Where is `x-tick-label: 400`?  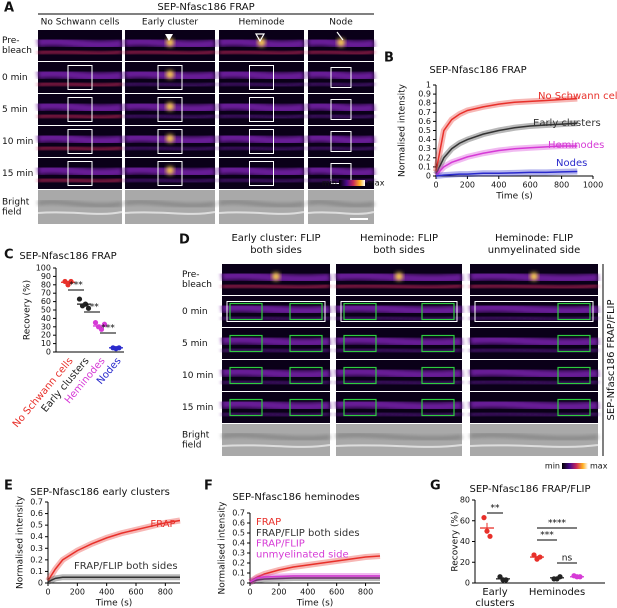
x-tick-label: 400 is located at coordinates (498, 185).